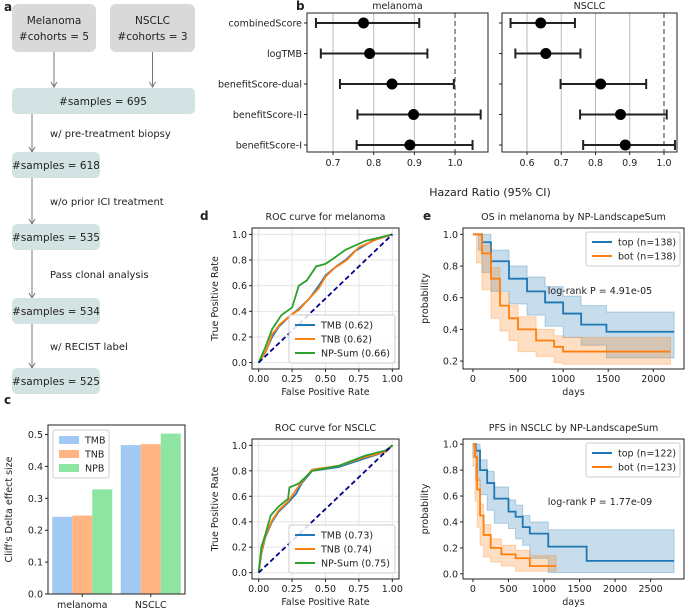  Describe the element at coordinates (392, 589) in the screenshot. I see `x-tick-label: 1.00` at that location.